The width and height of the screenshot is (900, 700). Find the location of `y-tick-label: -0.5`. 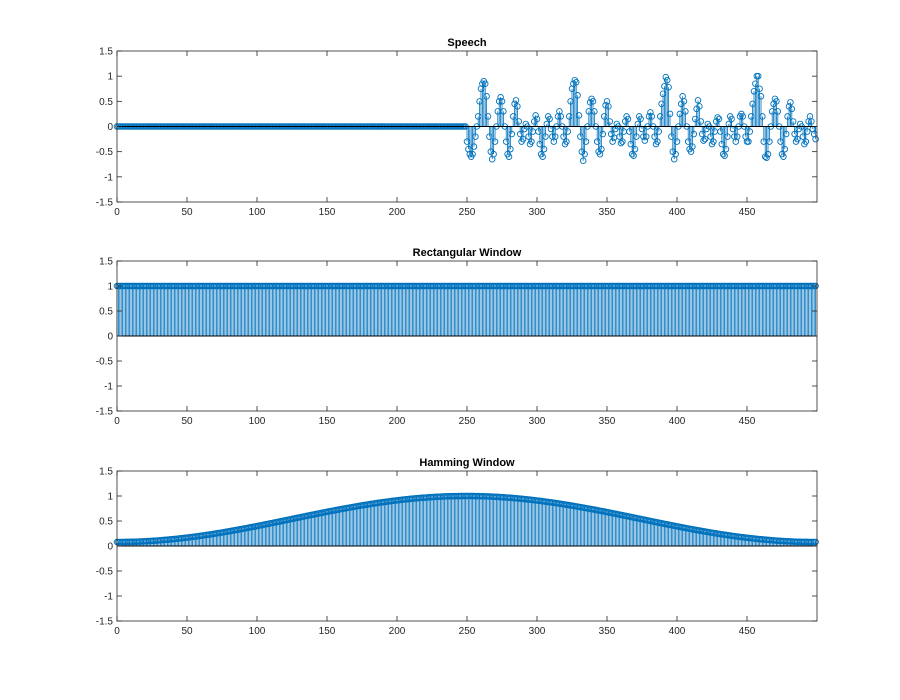

y-tick-label: -0.5 is located at coordinates (105, 362).